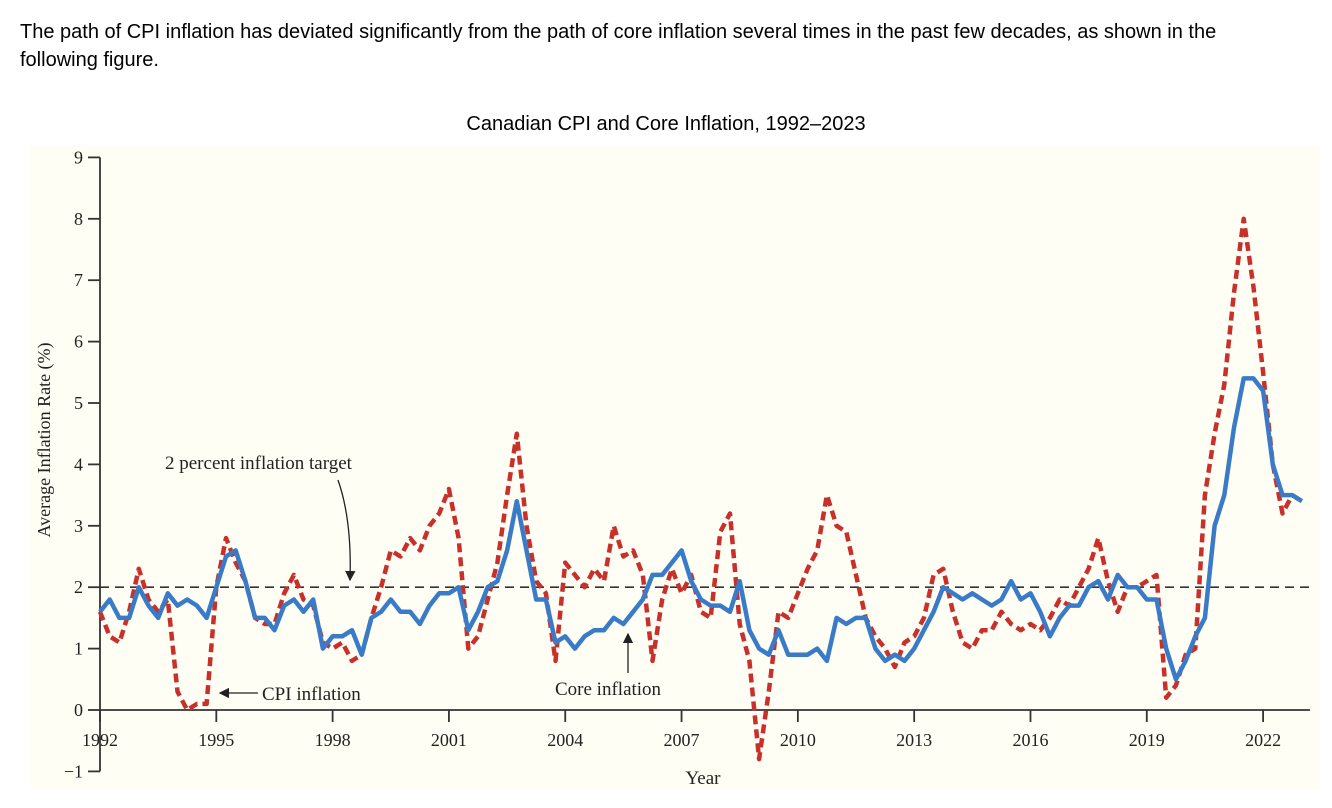 Image resolution: width=1332 pixels, height=808 pixels. I want to click on x-axis-label: Year, so click(703, 778).